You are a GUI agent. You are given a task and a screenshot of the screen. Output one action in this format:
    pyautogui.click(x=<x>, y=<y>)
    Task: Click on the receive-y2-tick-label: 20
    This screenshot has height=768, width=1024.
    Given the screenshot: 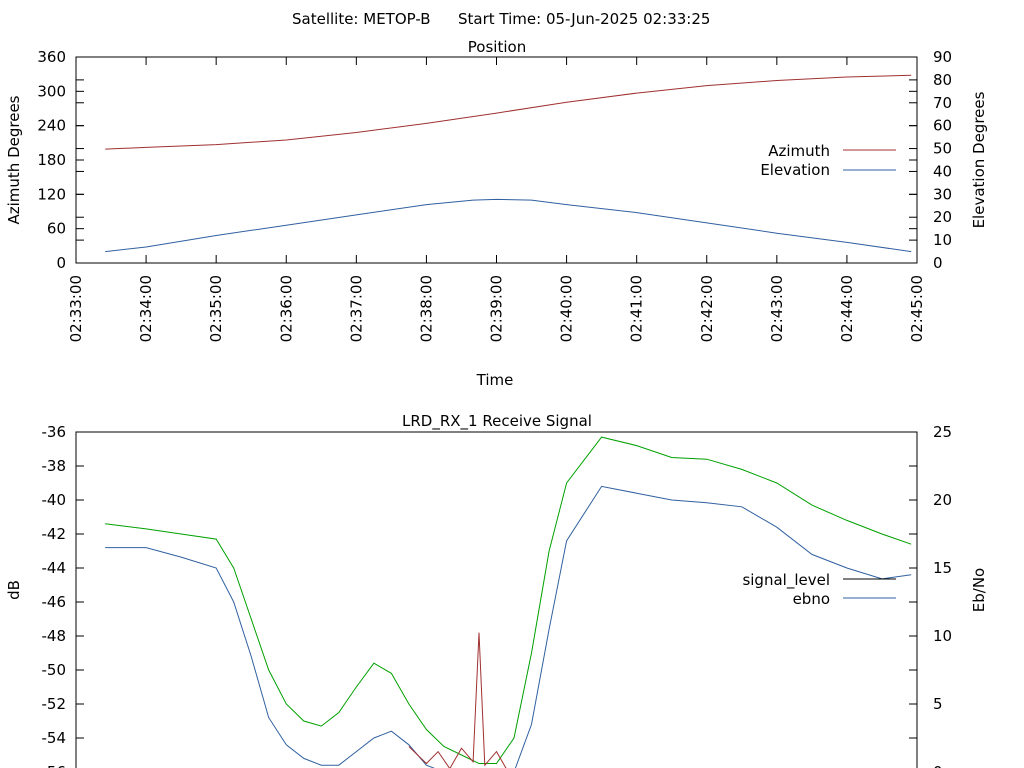 What is the action you would take?
    pyautogui.click(x=942, y=500)
    